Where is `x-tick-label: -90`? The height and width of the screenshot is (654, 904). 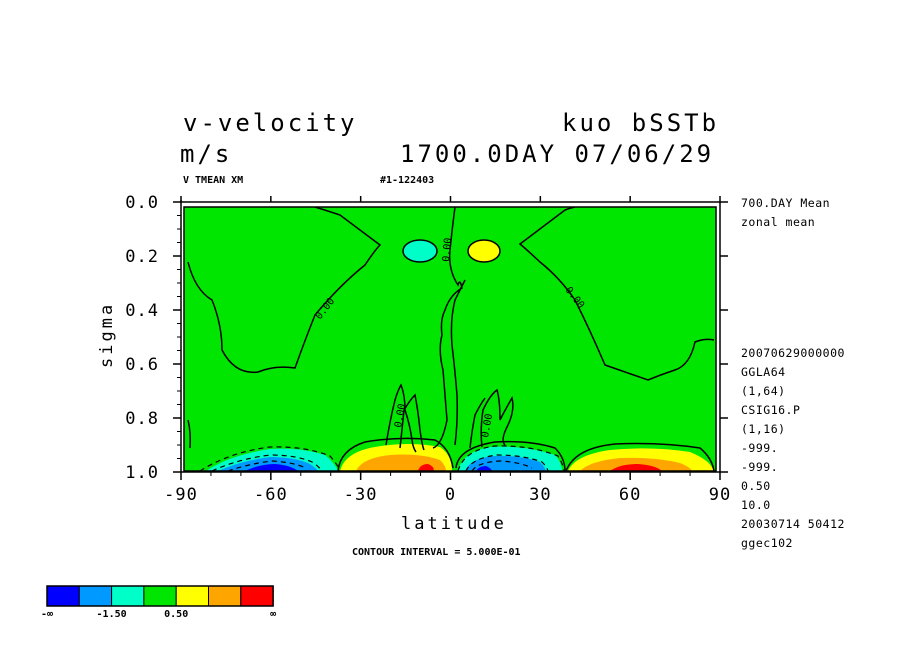
x-tick-label: -90 is located at coordinates (181, 495).